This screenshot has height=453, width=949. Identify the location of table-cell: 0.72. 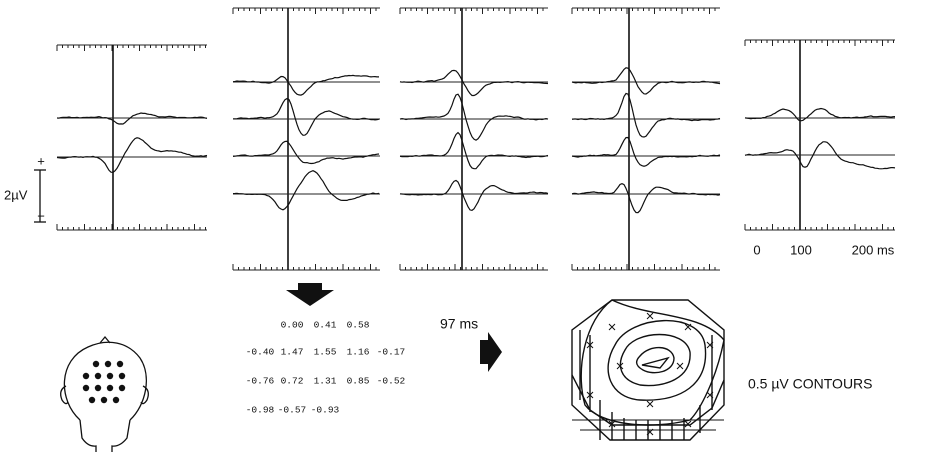
(292, 381).